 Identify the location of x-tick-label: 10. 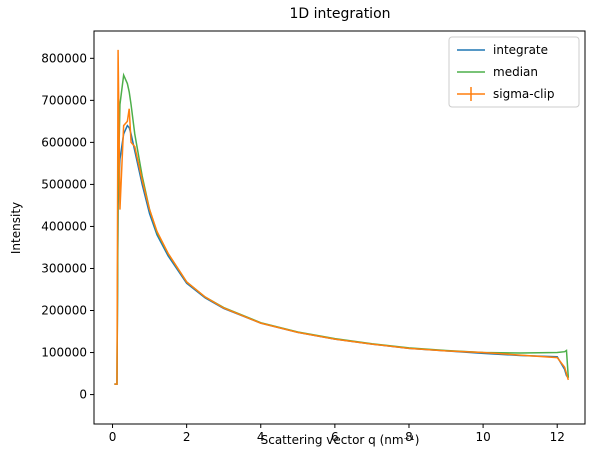
(482, 437).